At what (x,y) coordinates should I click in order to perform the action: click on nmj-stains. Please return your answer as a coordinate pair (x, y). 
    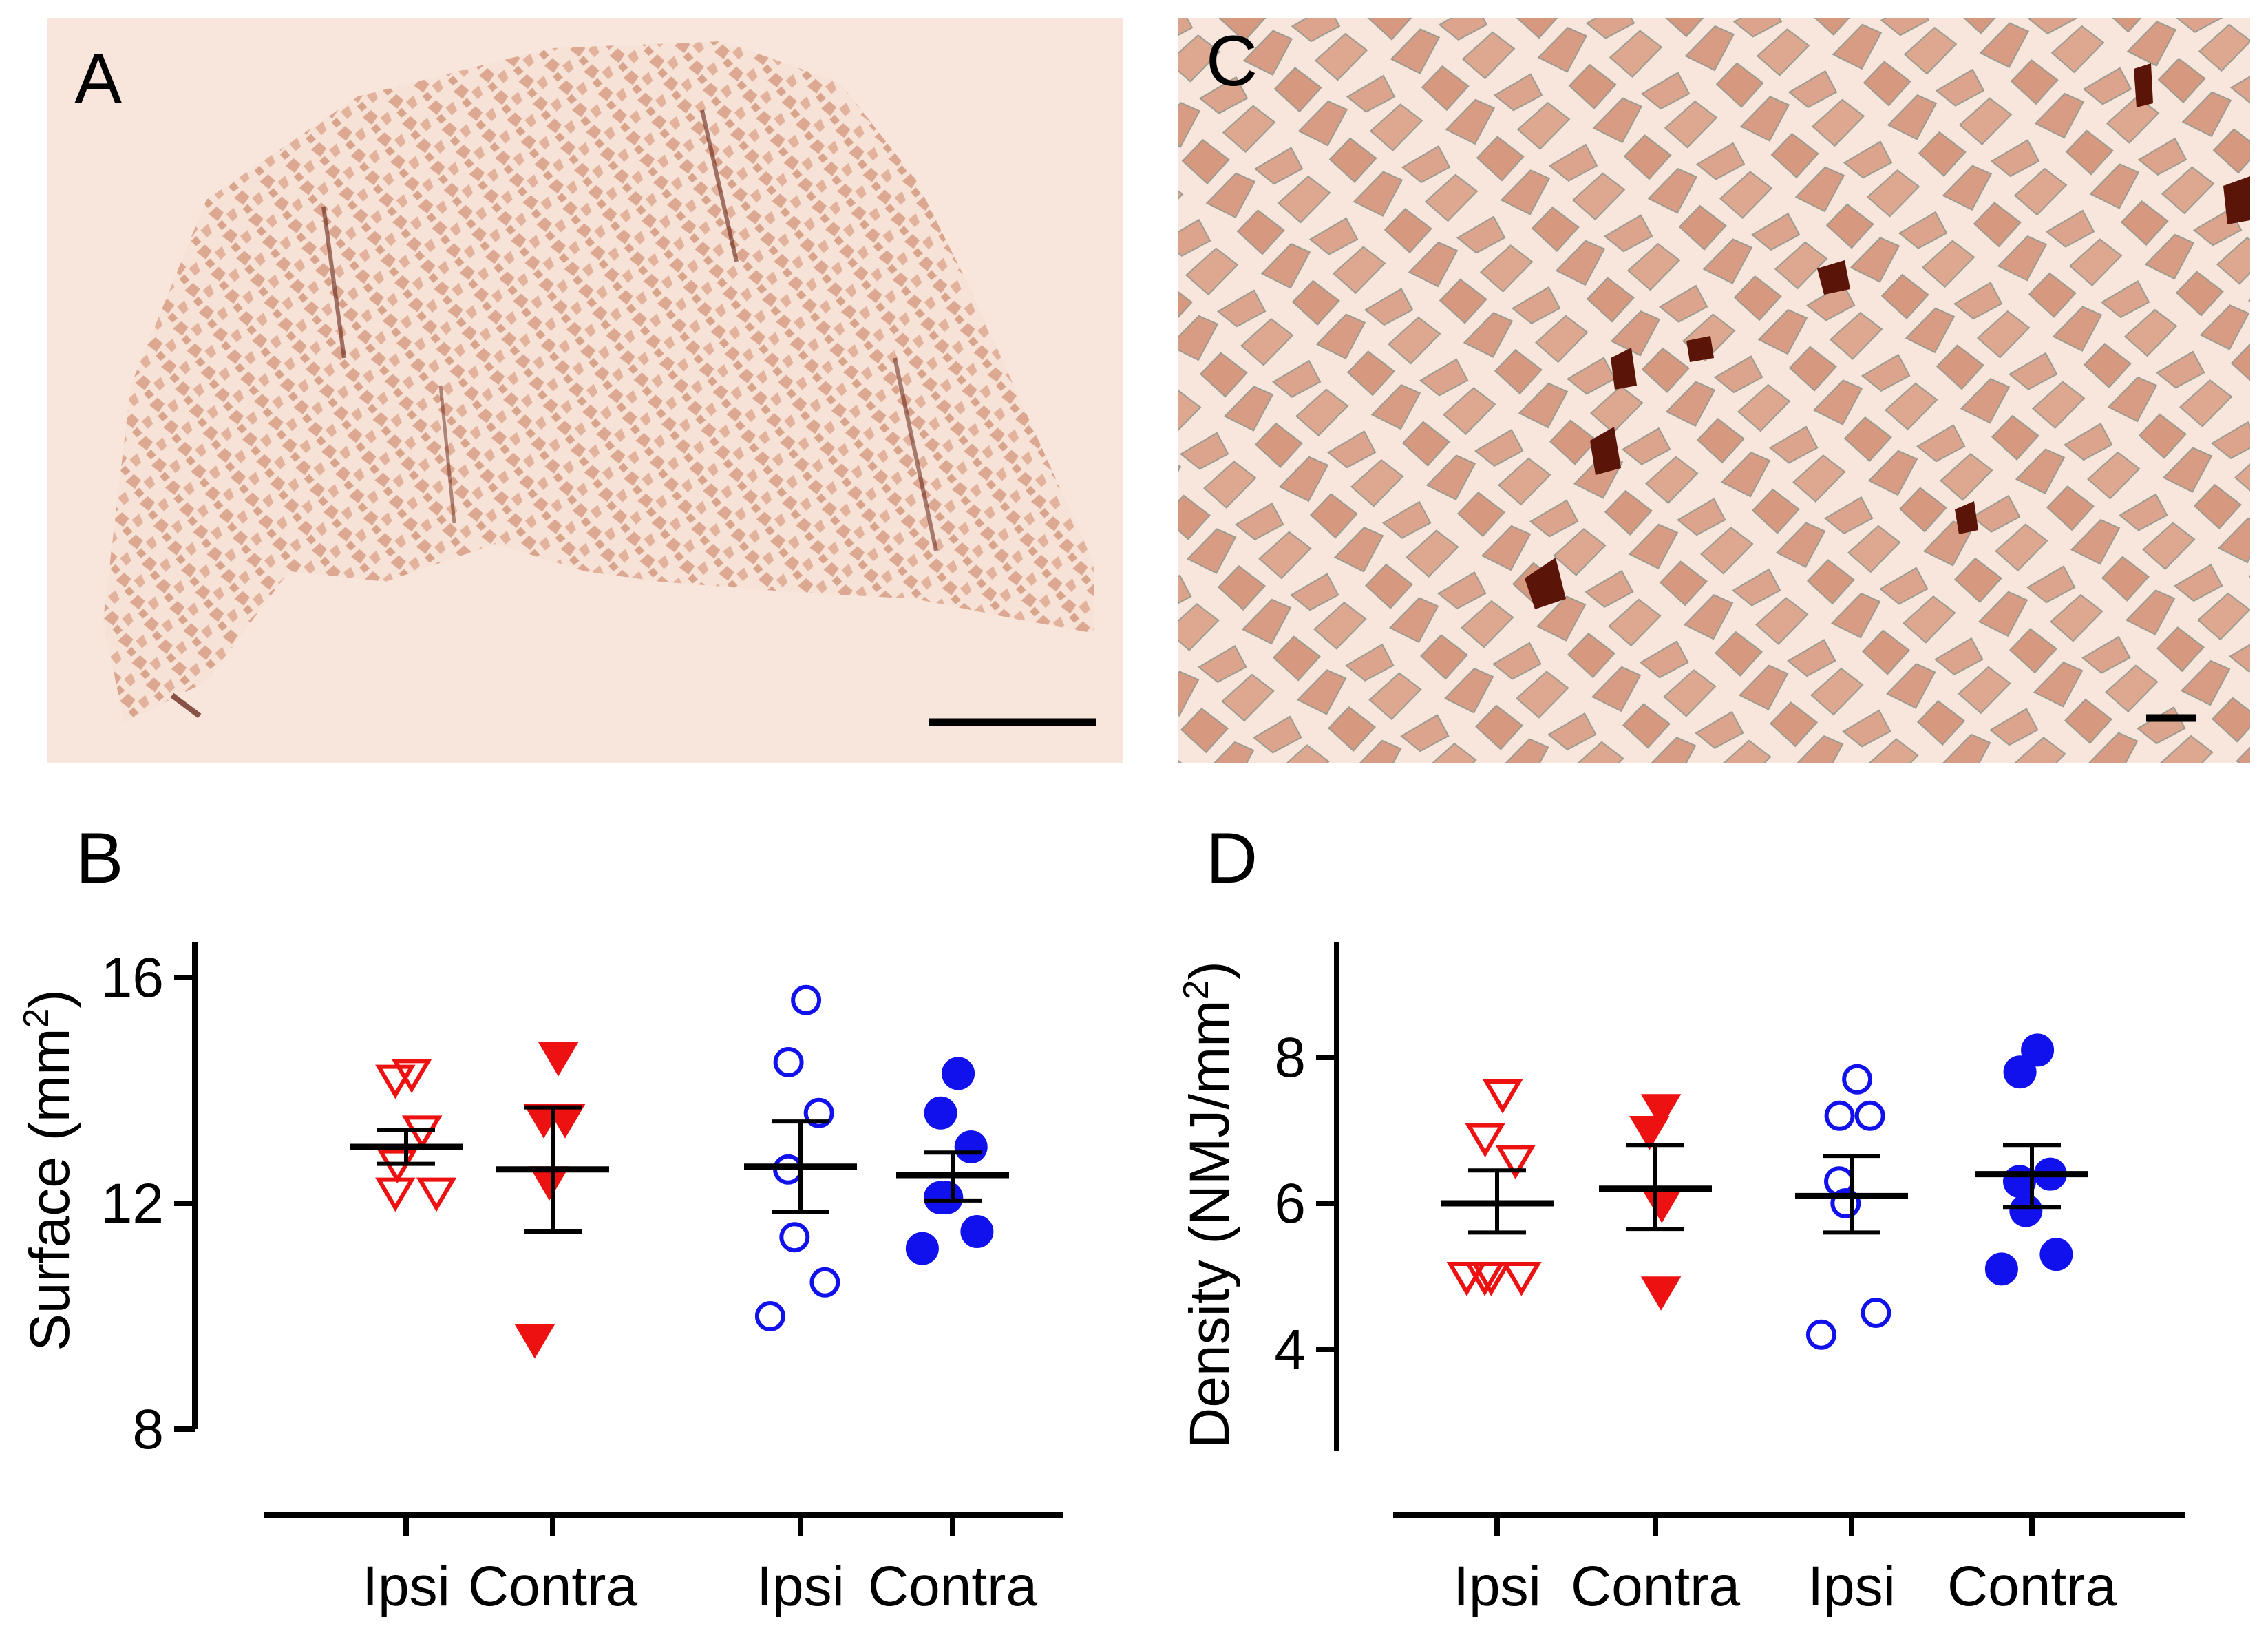
    Looking at the image, I should click on (1887, 336).